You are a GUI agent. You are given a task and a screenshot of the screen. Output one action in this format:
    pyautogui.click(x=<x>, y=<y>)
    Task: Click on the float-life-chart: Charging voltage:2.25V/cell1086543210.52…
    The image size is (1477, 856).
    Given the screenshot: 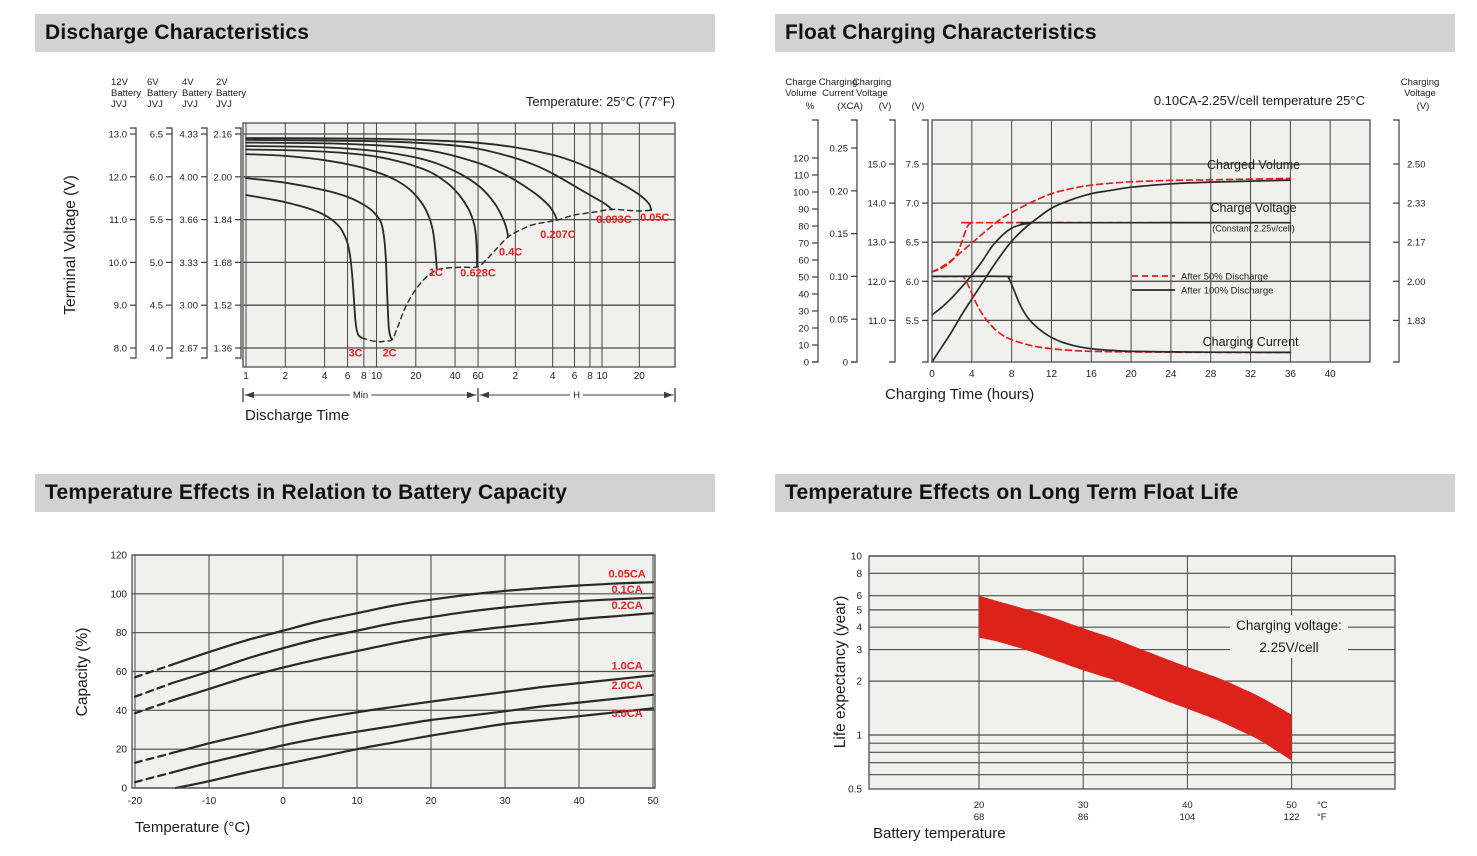 What is the action you would take?
    pyautogui.click(x=1114, y=697)
    